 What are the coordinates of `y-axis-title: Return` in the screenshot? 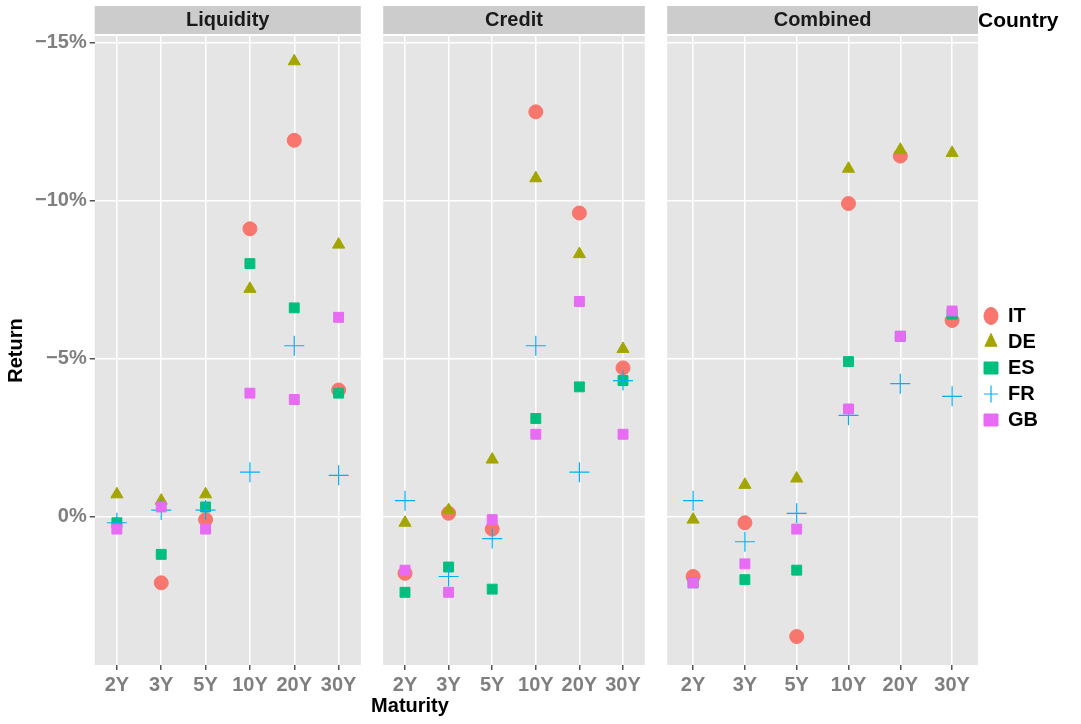 It's located at (14, 350).